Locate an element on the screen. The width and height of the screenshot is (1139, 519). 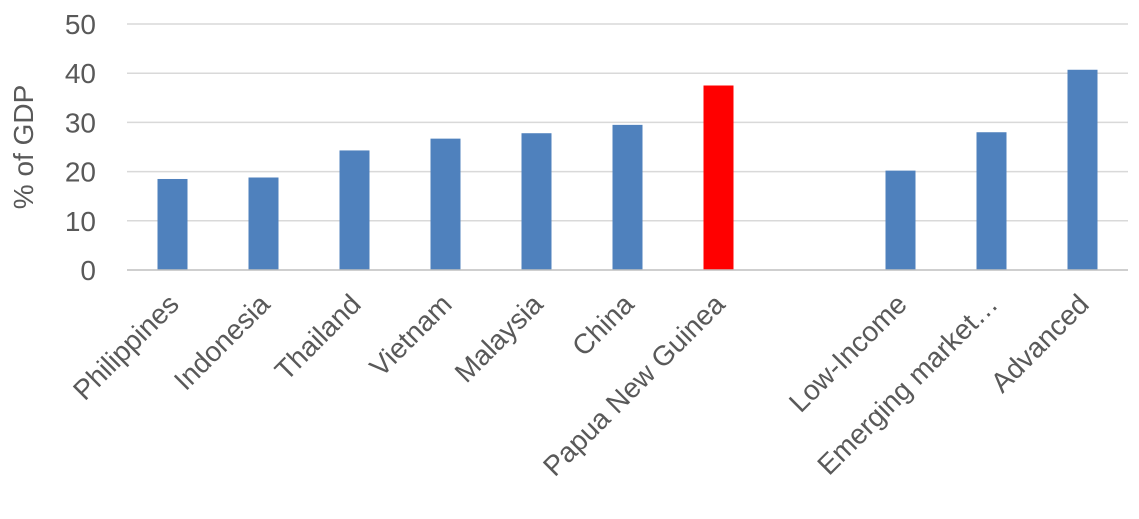
y-tick-label: 30 is located at coordinates (80, 122).